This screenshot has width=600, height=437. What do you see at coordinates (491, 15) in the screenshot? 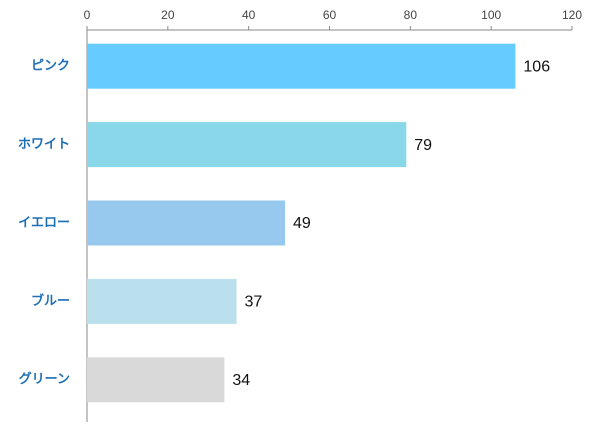
I see `x-tick-label: 100` at bounding box center [491, 15].